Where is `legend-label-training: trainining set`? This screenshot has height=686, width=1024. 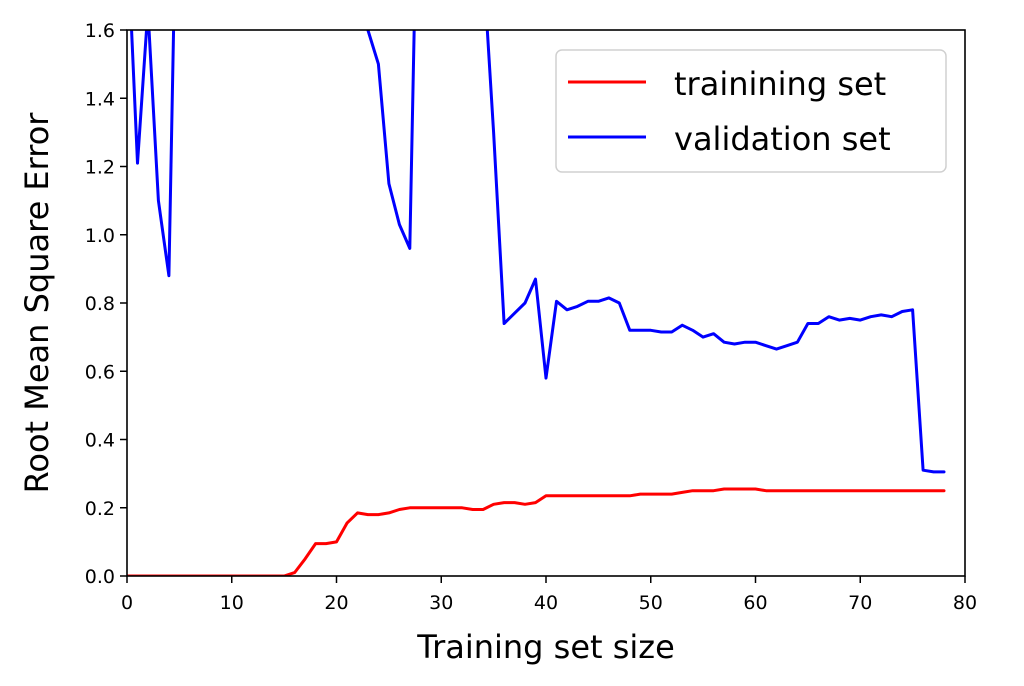
legend-label-training: trainining set is located at coordinates (780, 84).